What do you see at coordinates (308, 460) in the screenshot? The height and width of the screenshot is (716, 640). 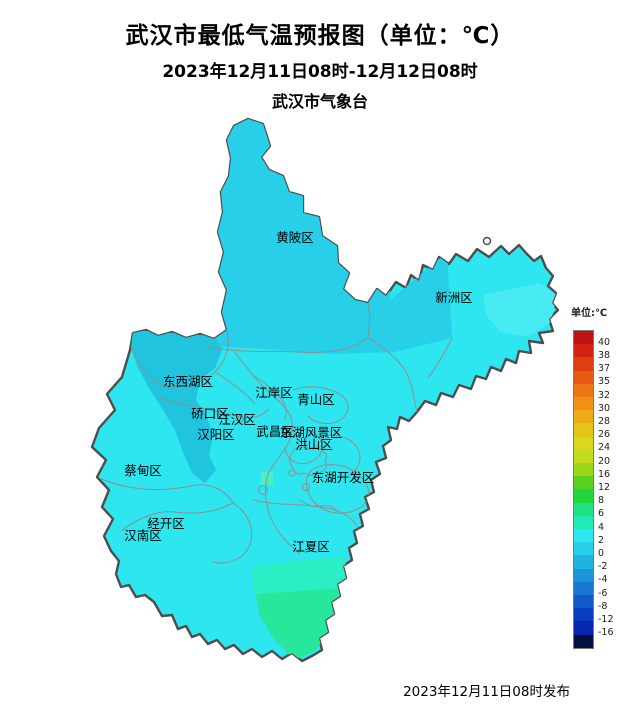 I see `lake-east-lake` at bounding box center [308, 460].